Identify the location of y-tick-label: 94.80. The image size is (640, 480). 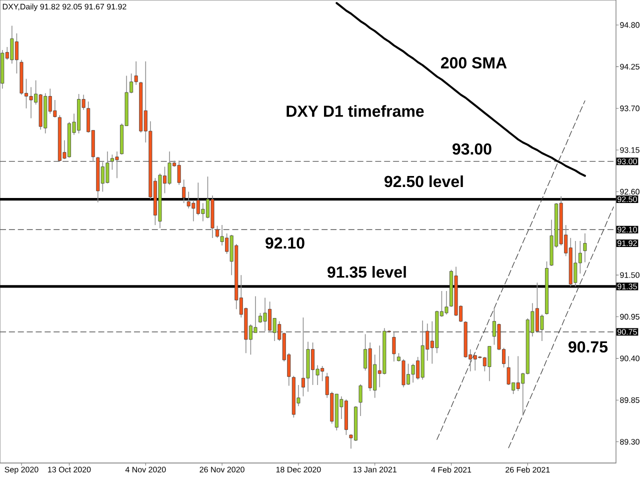
(630, 25).